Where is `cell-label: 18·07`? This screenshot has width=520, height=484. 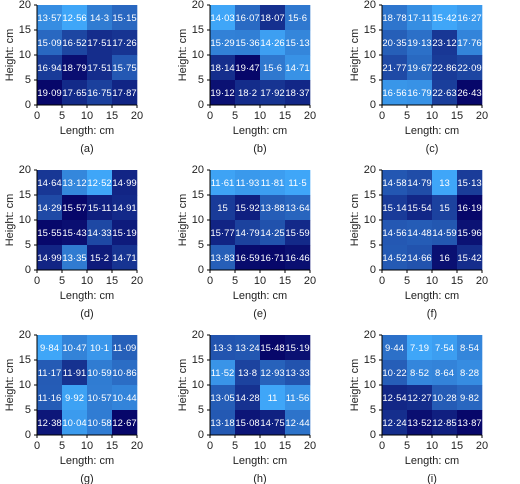 cell-label: 18·07 is located at coordinates (272, 18).